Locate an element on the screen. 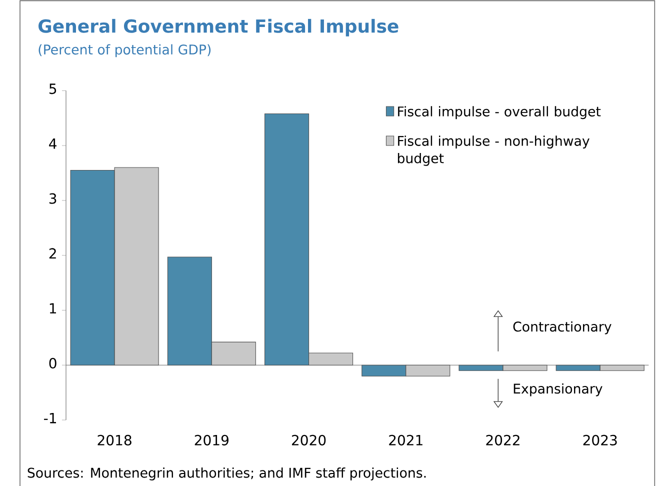 The width and height of the screenshot is (661, 486). annotation: Expansionary is located at coordinates (558, 389).